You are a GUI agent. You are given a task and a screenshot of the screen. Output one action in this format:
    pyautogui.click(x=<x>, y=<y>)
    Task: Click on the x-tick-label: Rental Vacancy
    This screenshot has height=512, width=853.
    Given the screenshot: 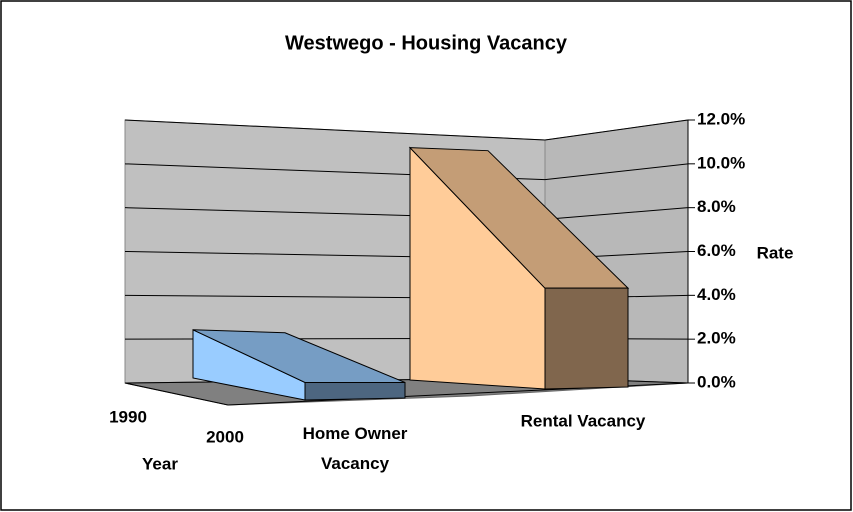 What is the action you would take?
    pyautogui.click(x=583, y=420)
    